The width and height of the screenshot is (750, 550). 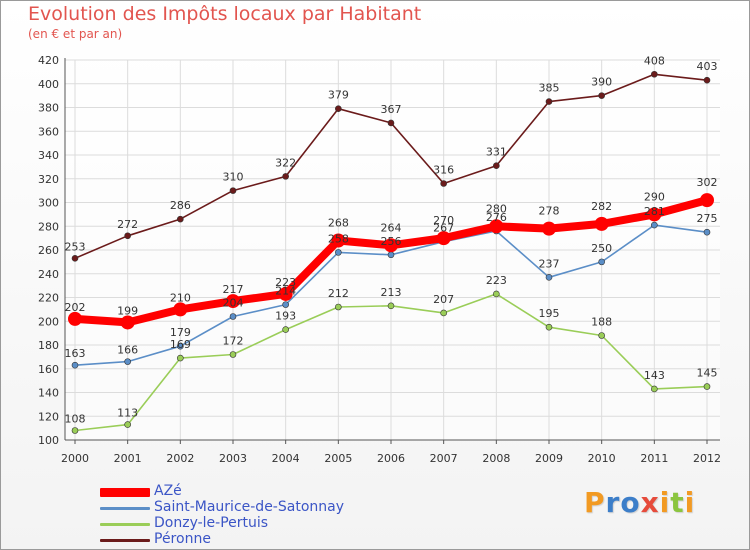 What do you see at coordinates (654, 211) in the screenshot?
I see `data-label: 281` at bounding box center [654, 211].